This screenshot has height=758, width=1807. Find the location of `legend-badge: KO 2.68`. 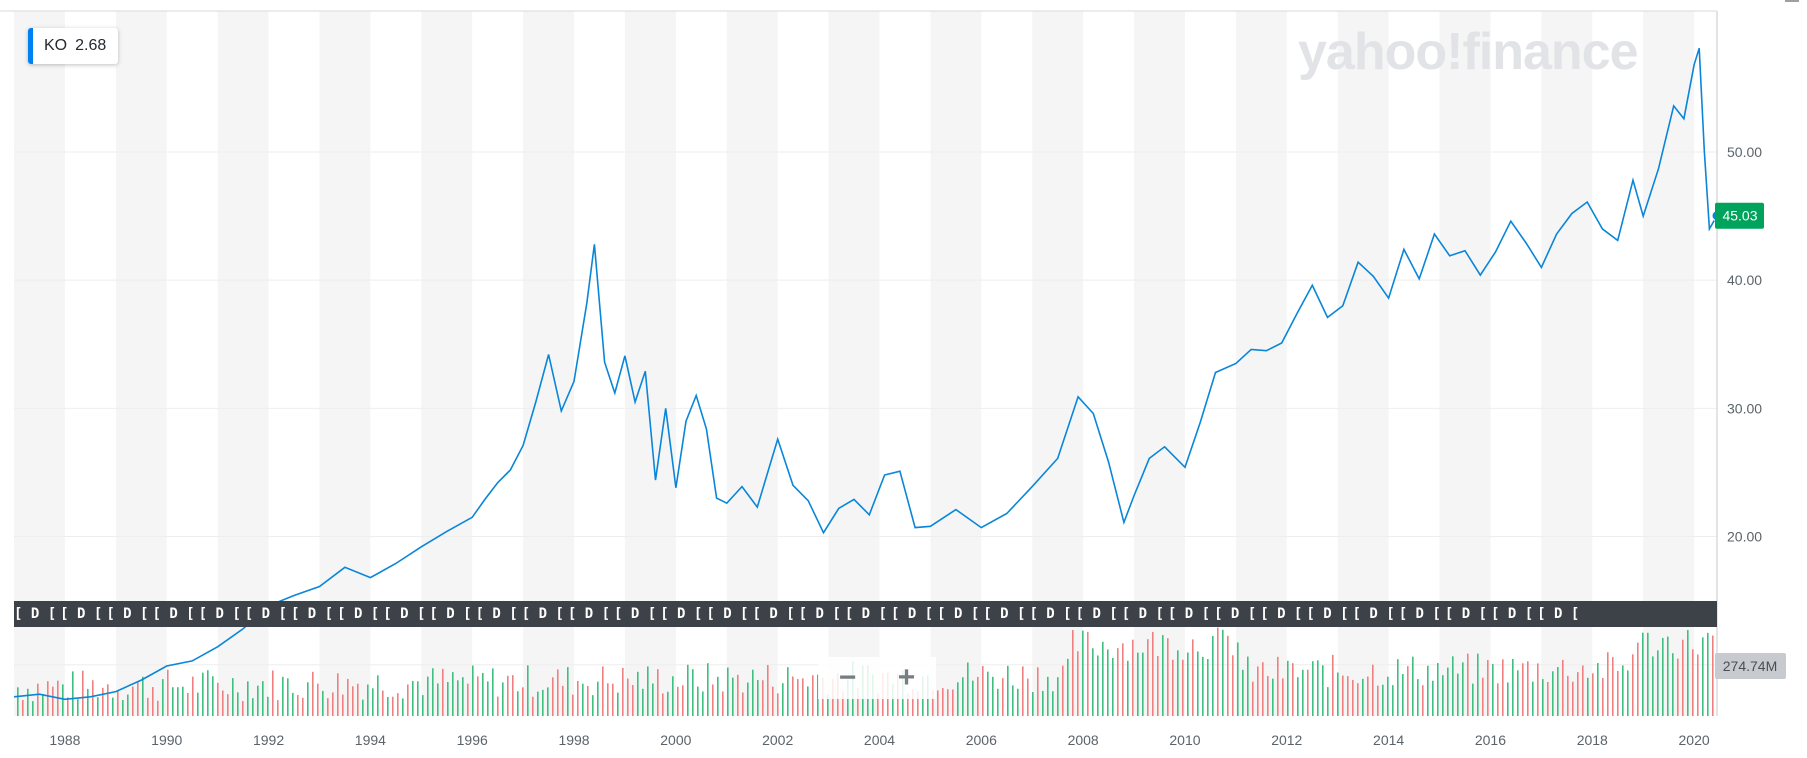

legend-badge: KO 2.68 is located at coordinates (73, 46).